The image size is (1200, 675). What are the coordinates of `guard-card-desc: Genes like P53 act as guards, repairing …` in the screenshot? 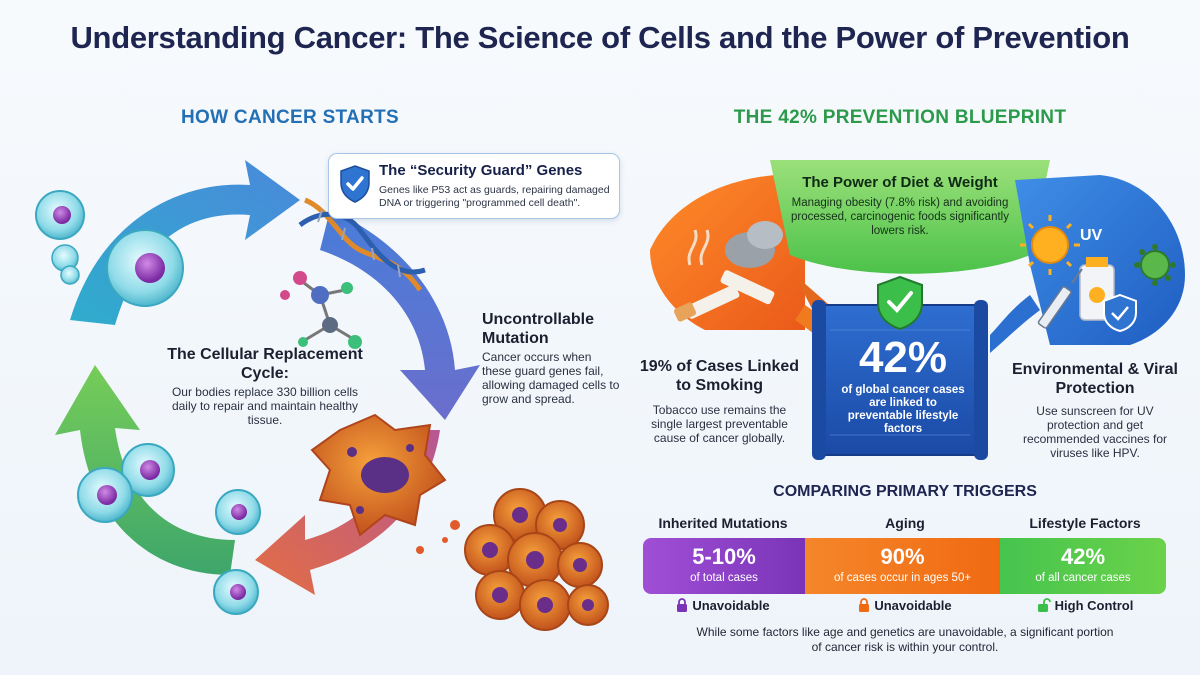 It's located at (494, 196).